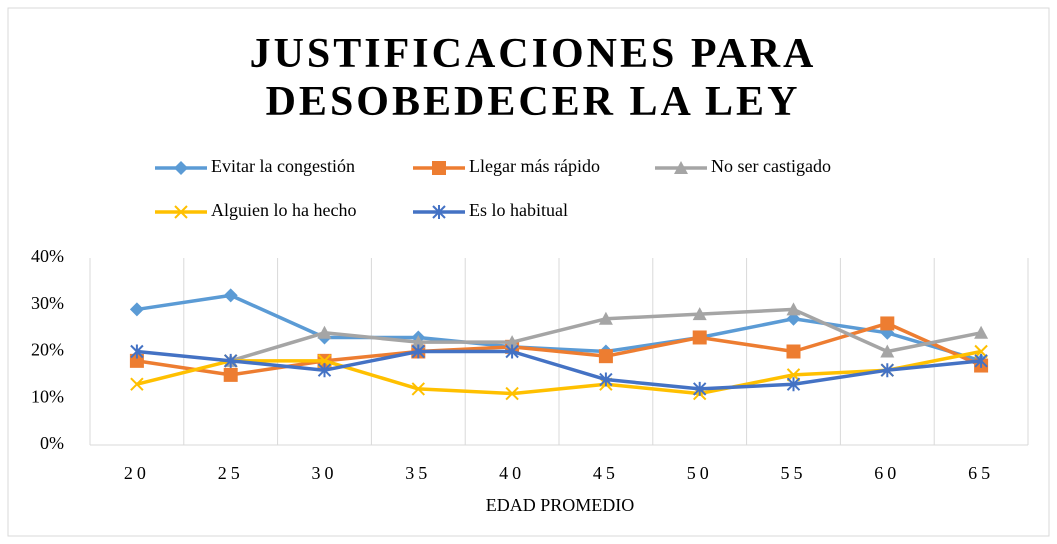  What do you see at coordinates (418, 473) in the screenshot?
I see `x-tick-label: 35` at bounding box center [418, 473].